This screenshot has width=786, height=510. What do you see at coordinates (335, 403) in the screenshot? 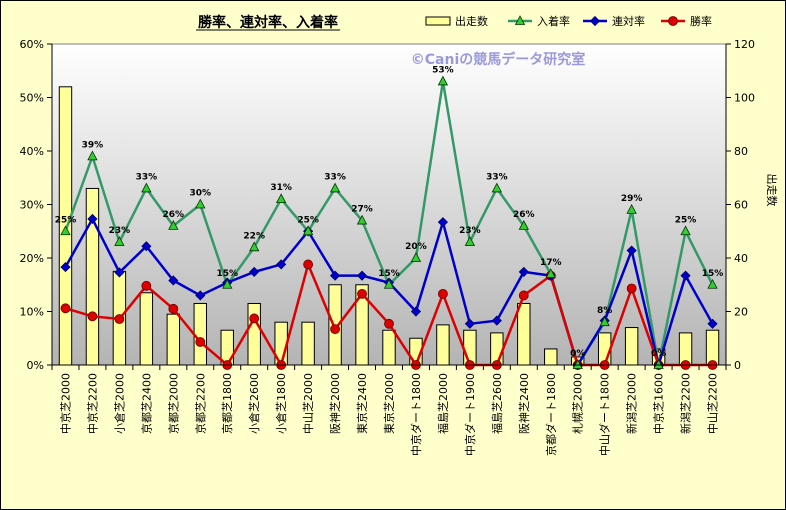
I see `x-tick-label: 阪神芝2000` at bounding box center [335, 403].